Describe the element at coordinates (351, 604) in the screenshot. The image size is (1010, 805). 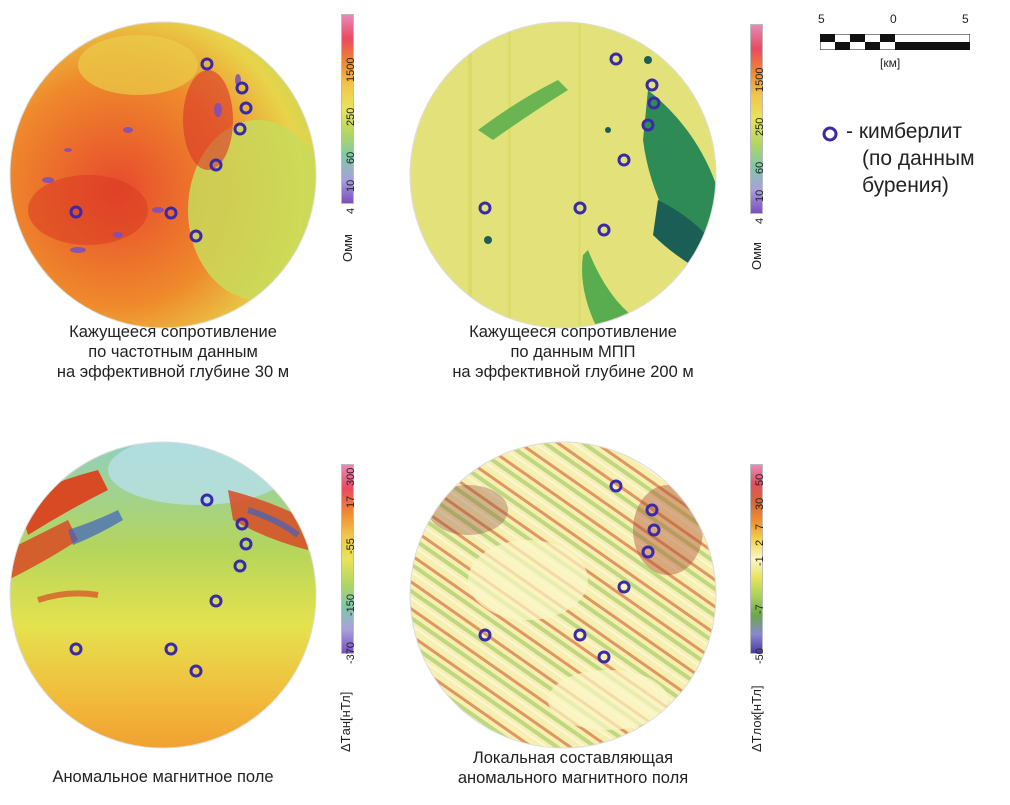
I see `colorbar-tick: -150` at that location.